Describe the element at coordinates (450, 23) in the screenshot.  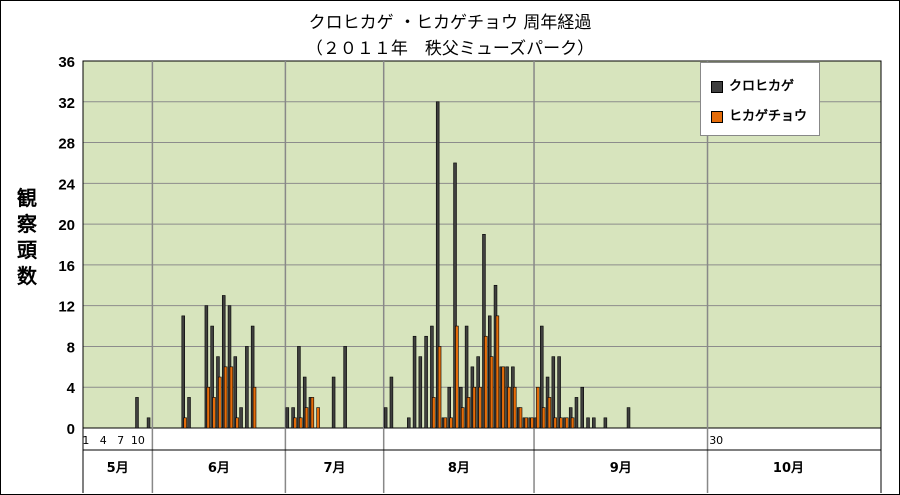
I see `chart-title: クロヒカゲ ・ヒカゲチョウ 周年経過` at that location.